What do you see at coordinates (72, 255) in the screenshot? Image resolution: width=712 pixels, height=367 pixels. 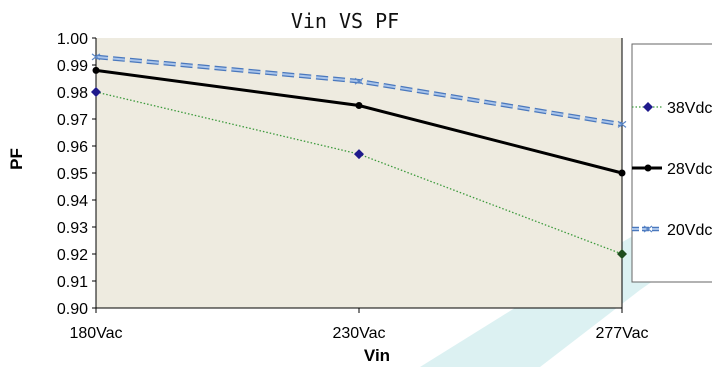 I see `y-tick-label: 0.92` at bounding box center [72, 255].